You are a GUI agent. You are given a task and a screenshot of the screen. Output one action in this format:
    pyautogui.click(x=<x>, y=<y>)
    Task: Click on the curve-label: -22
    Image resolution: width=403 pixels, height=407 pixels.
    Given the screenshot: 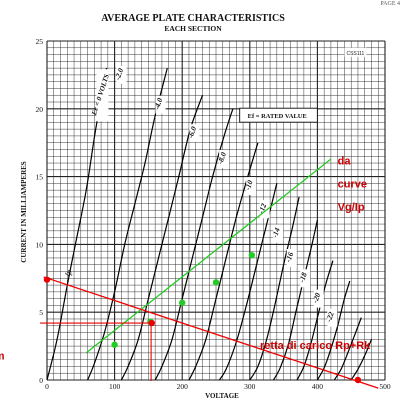 What is the action you would take?
    pyautogui.click(x=330, y=316)
    